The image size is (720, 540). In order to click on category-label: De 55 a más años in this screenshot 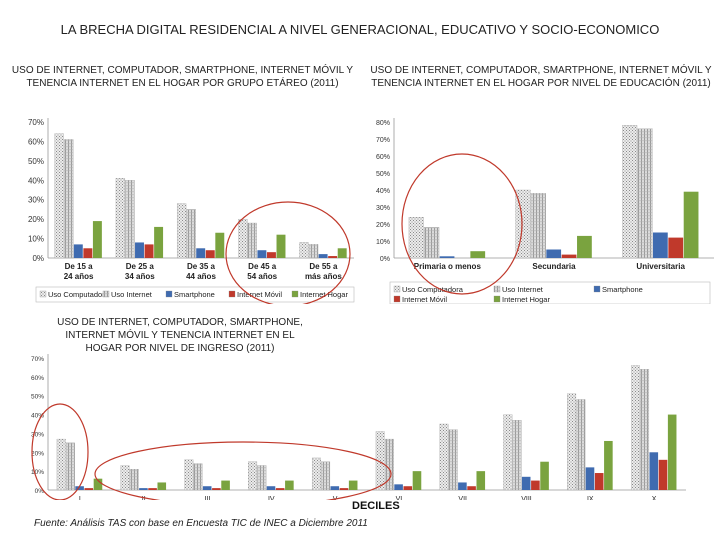, I will do `click(323, 271)`.